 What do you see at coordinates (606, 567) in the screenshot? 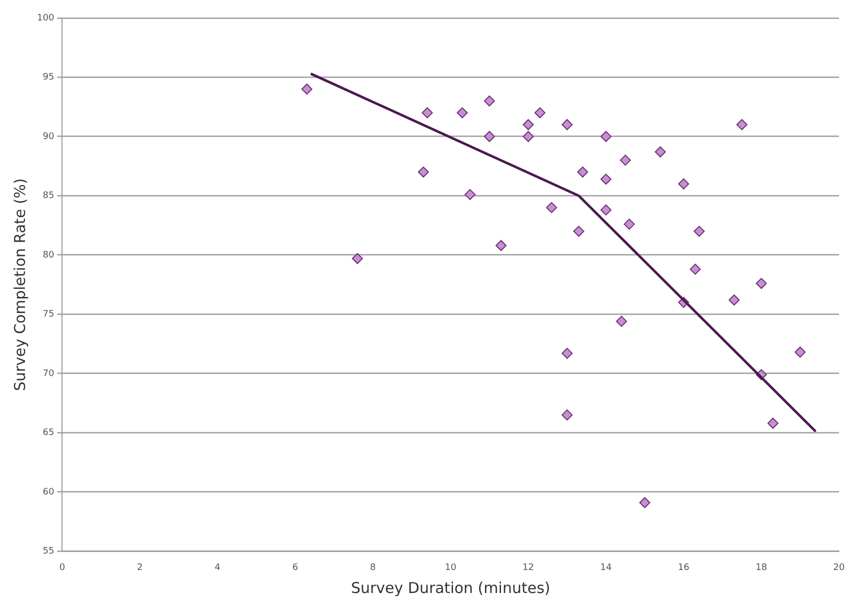
I see `x-tick-label: 14` at bounding box center [606, 567].